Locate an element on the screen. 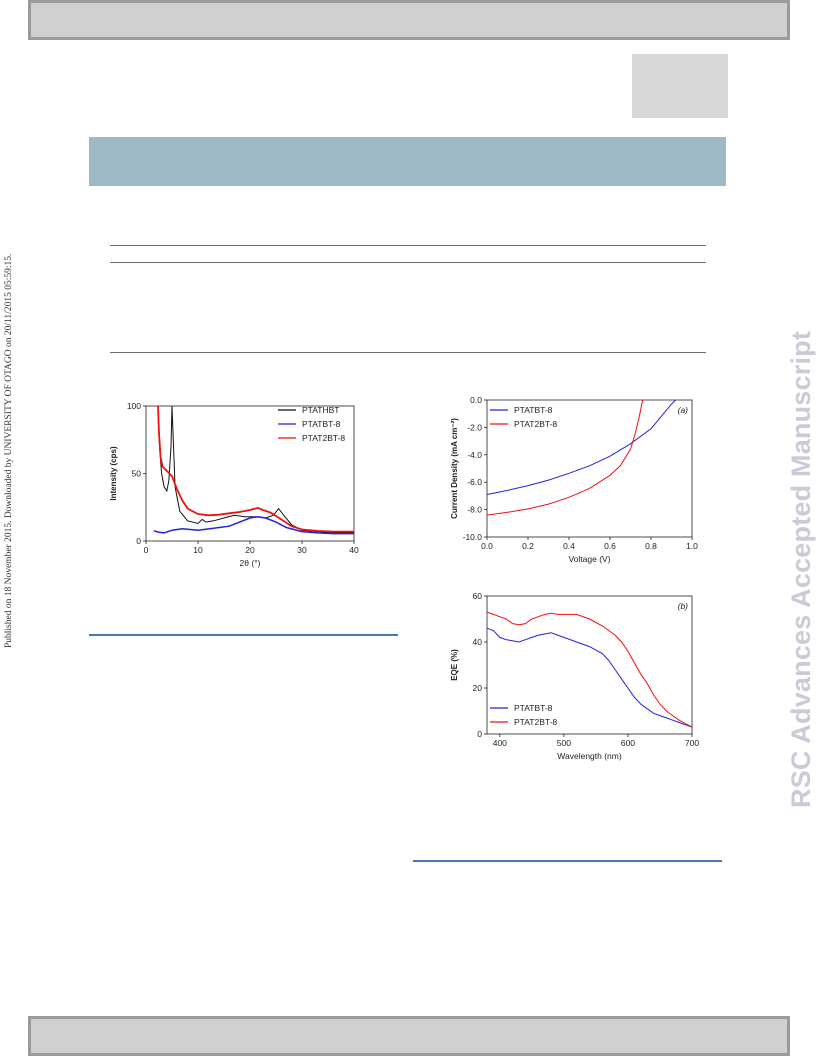  top-header-bar is located at coordinates (409, 20).